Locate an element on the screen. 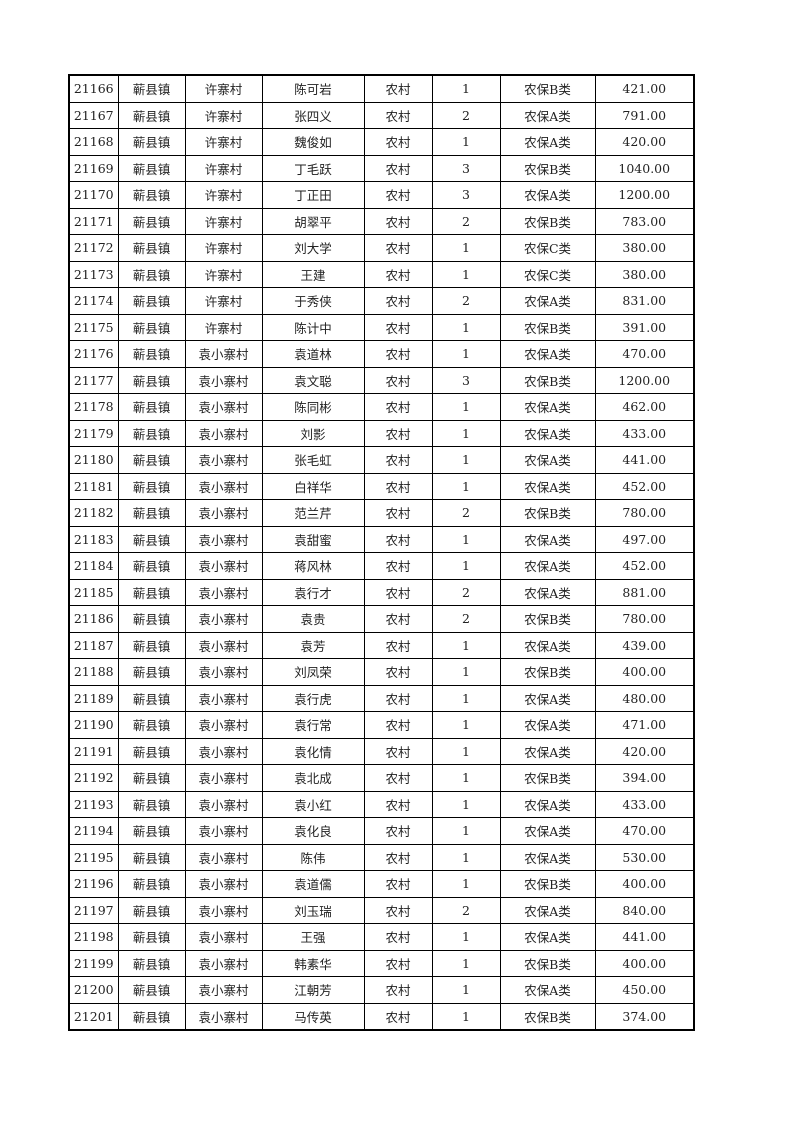 Image resolution: width=793 pixels, height=1122 pixels. table-row: 21186 蕲县镇 袁小寨村 袁贵 农村 2 农保B类 780.00 is located at coordinates (381, 619).